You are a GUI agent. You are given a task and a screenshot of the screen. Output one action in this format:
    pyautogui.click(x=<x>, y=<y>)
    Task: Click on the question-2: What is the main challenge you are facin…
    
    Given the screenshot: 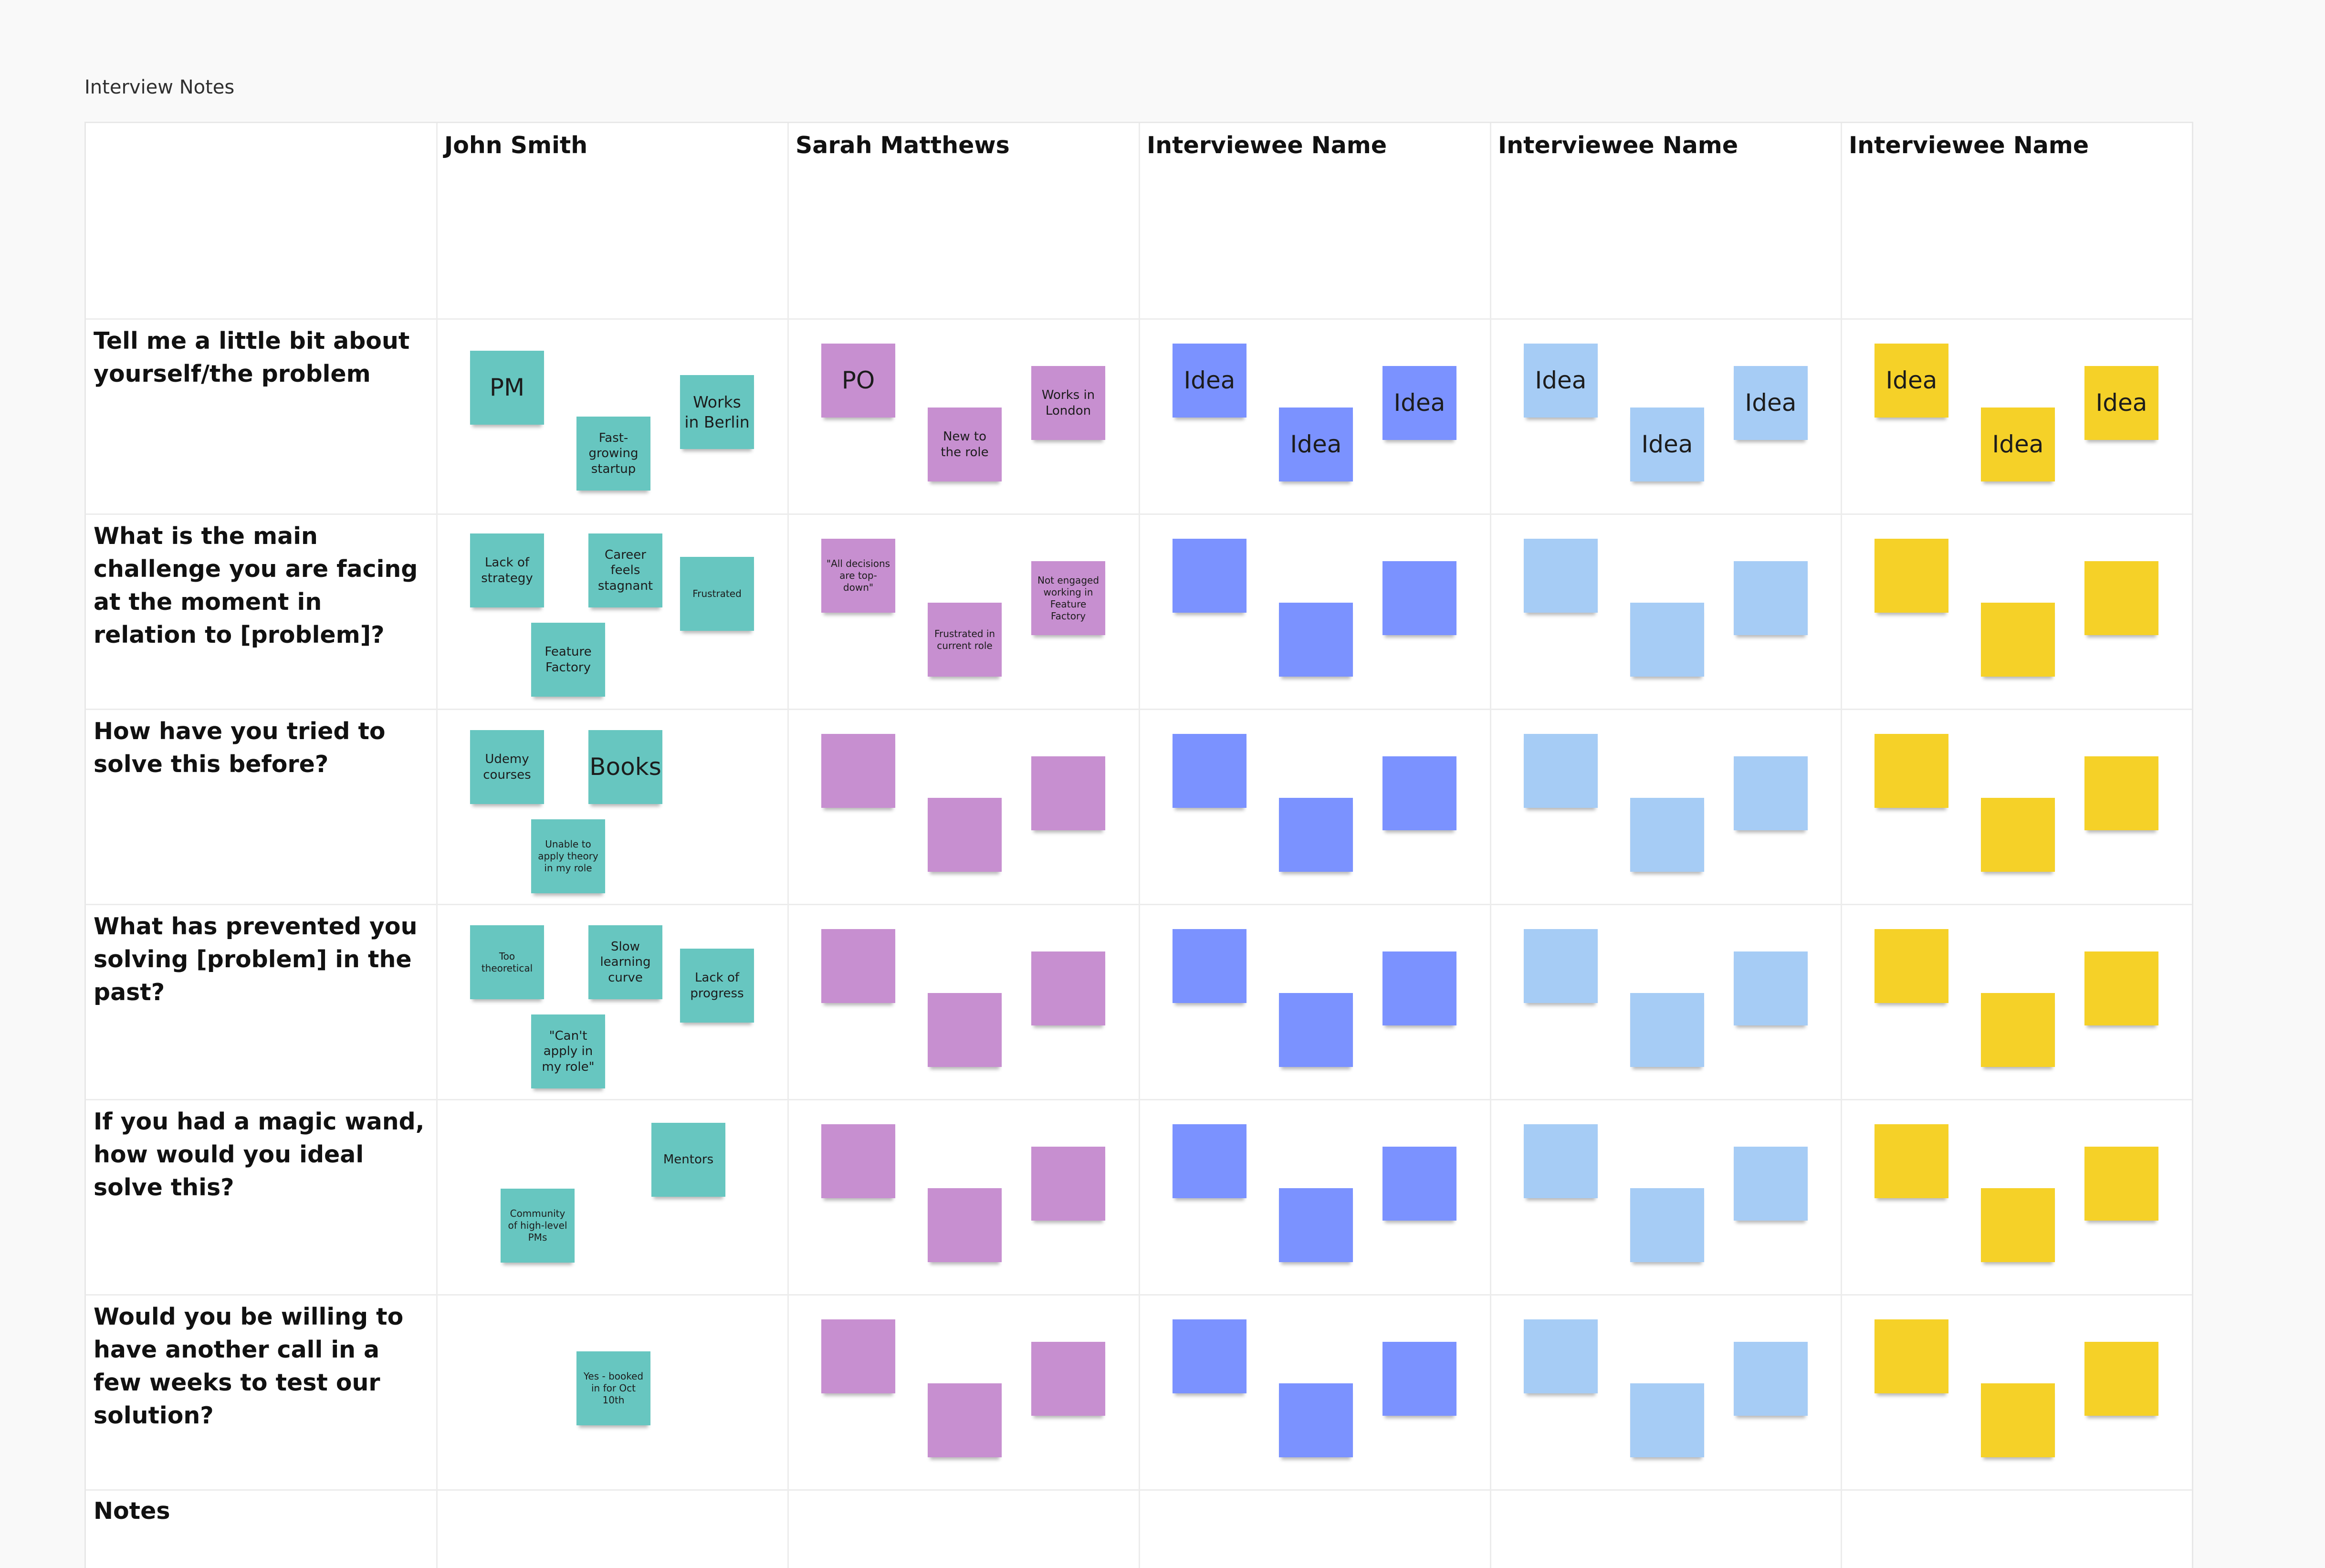 What is the action you would take?
    pyautogui.click(x=256, y=585)
    